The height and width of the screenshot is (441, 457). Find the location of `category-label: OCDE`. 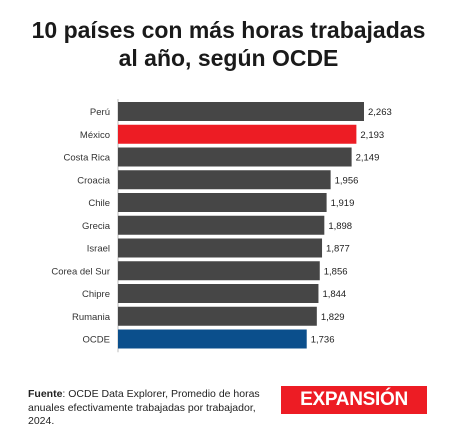

category-label: OCDE is located at coordinates (96, 340).